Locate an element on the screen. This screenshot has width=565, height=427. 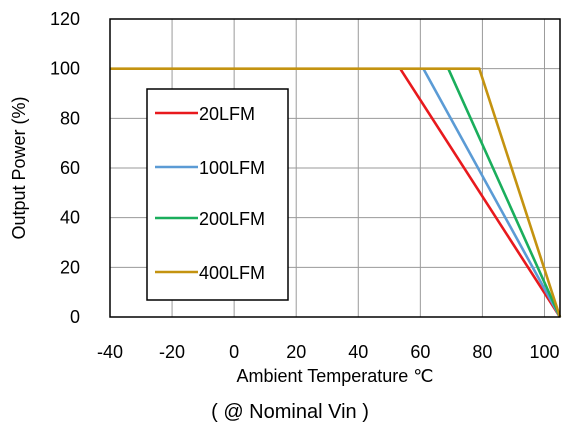
y-tick-label: 120 is located at coordinates (65, 19).